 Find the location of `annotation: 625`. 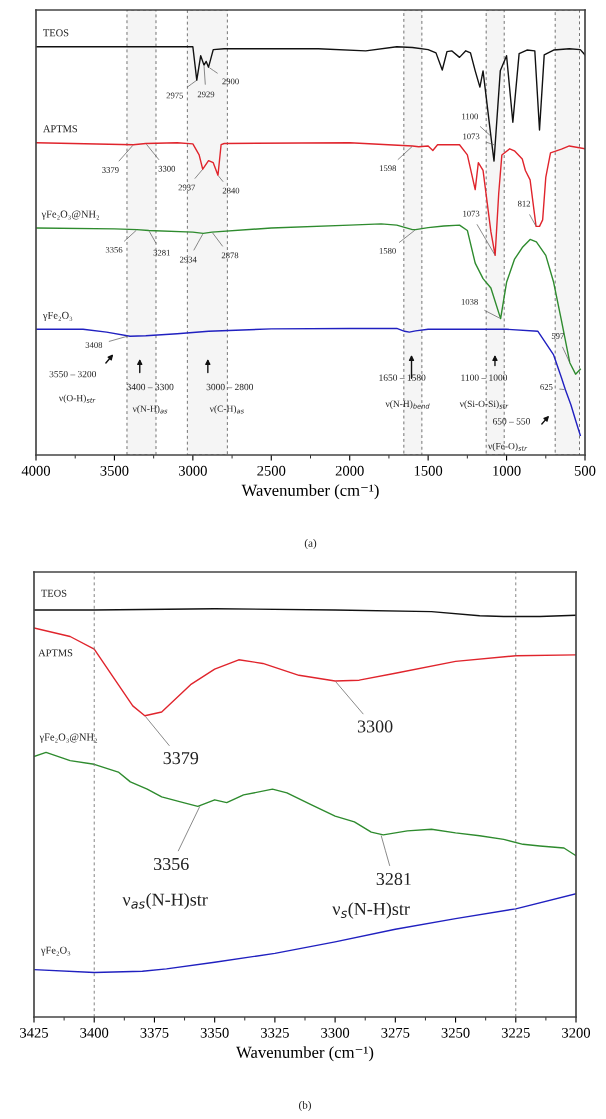

annotation: 625 is located at coordinates (546, 387).